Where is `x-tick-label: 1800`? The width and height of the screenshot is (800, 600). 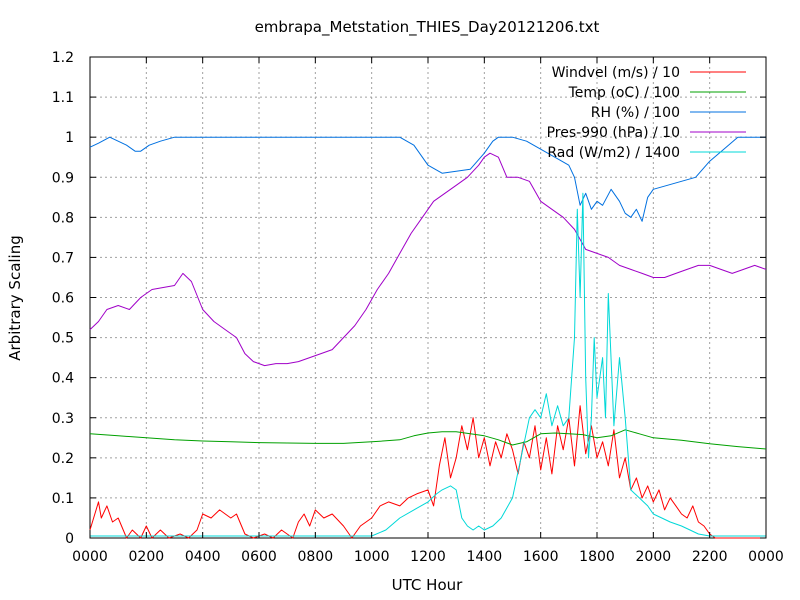 x-tick-label: 1800 is located at coordinates (597, 557).